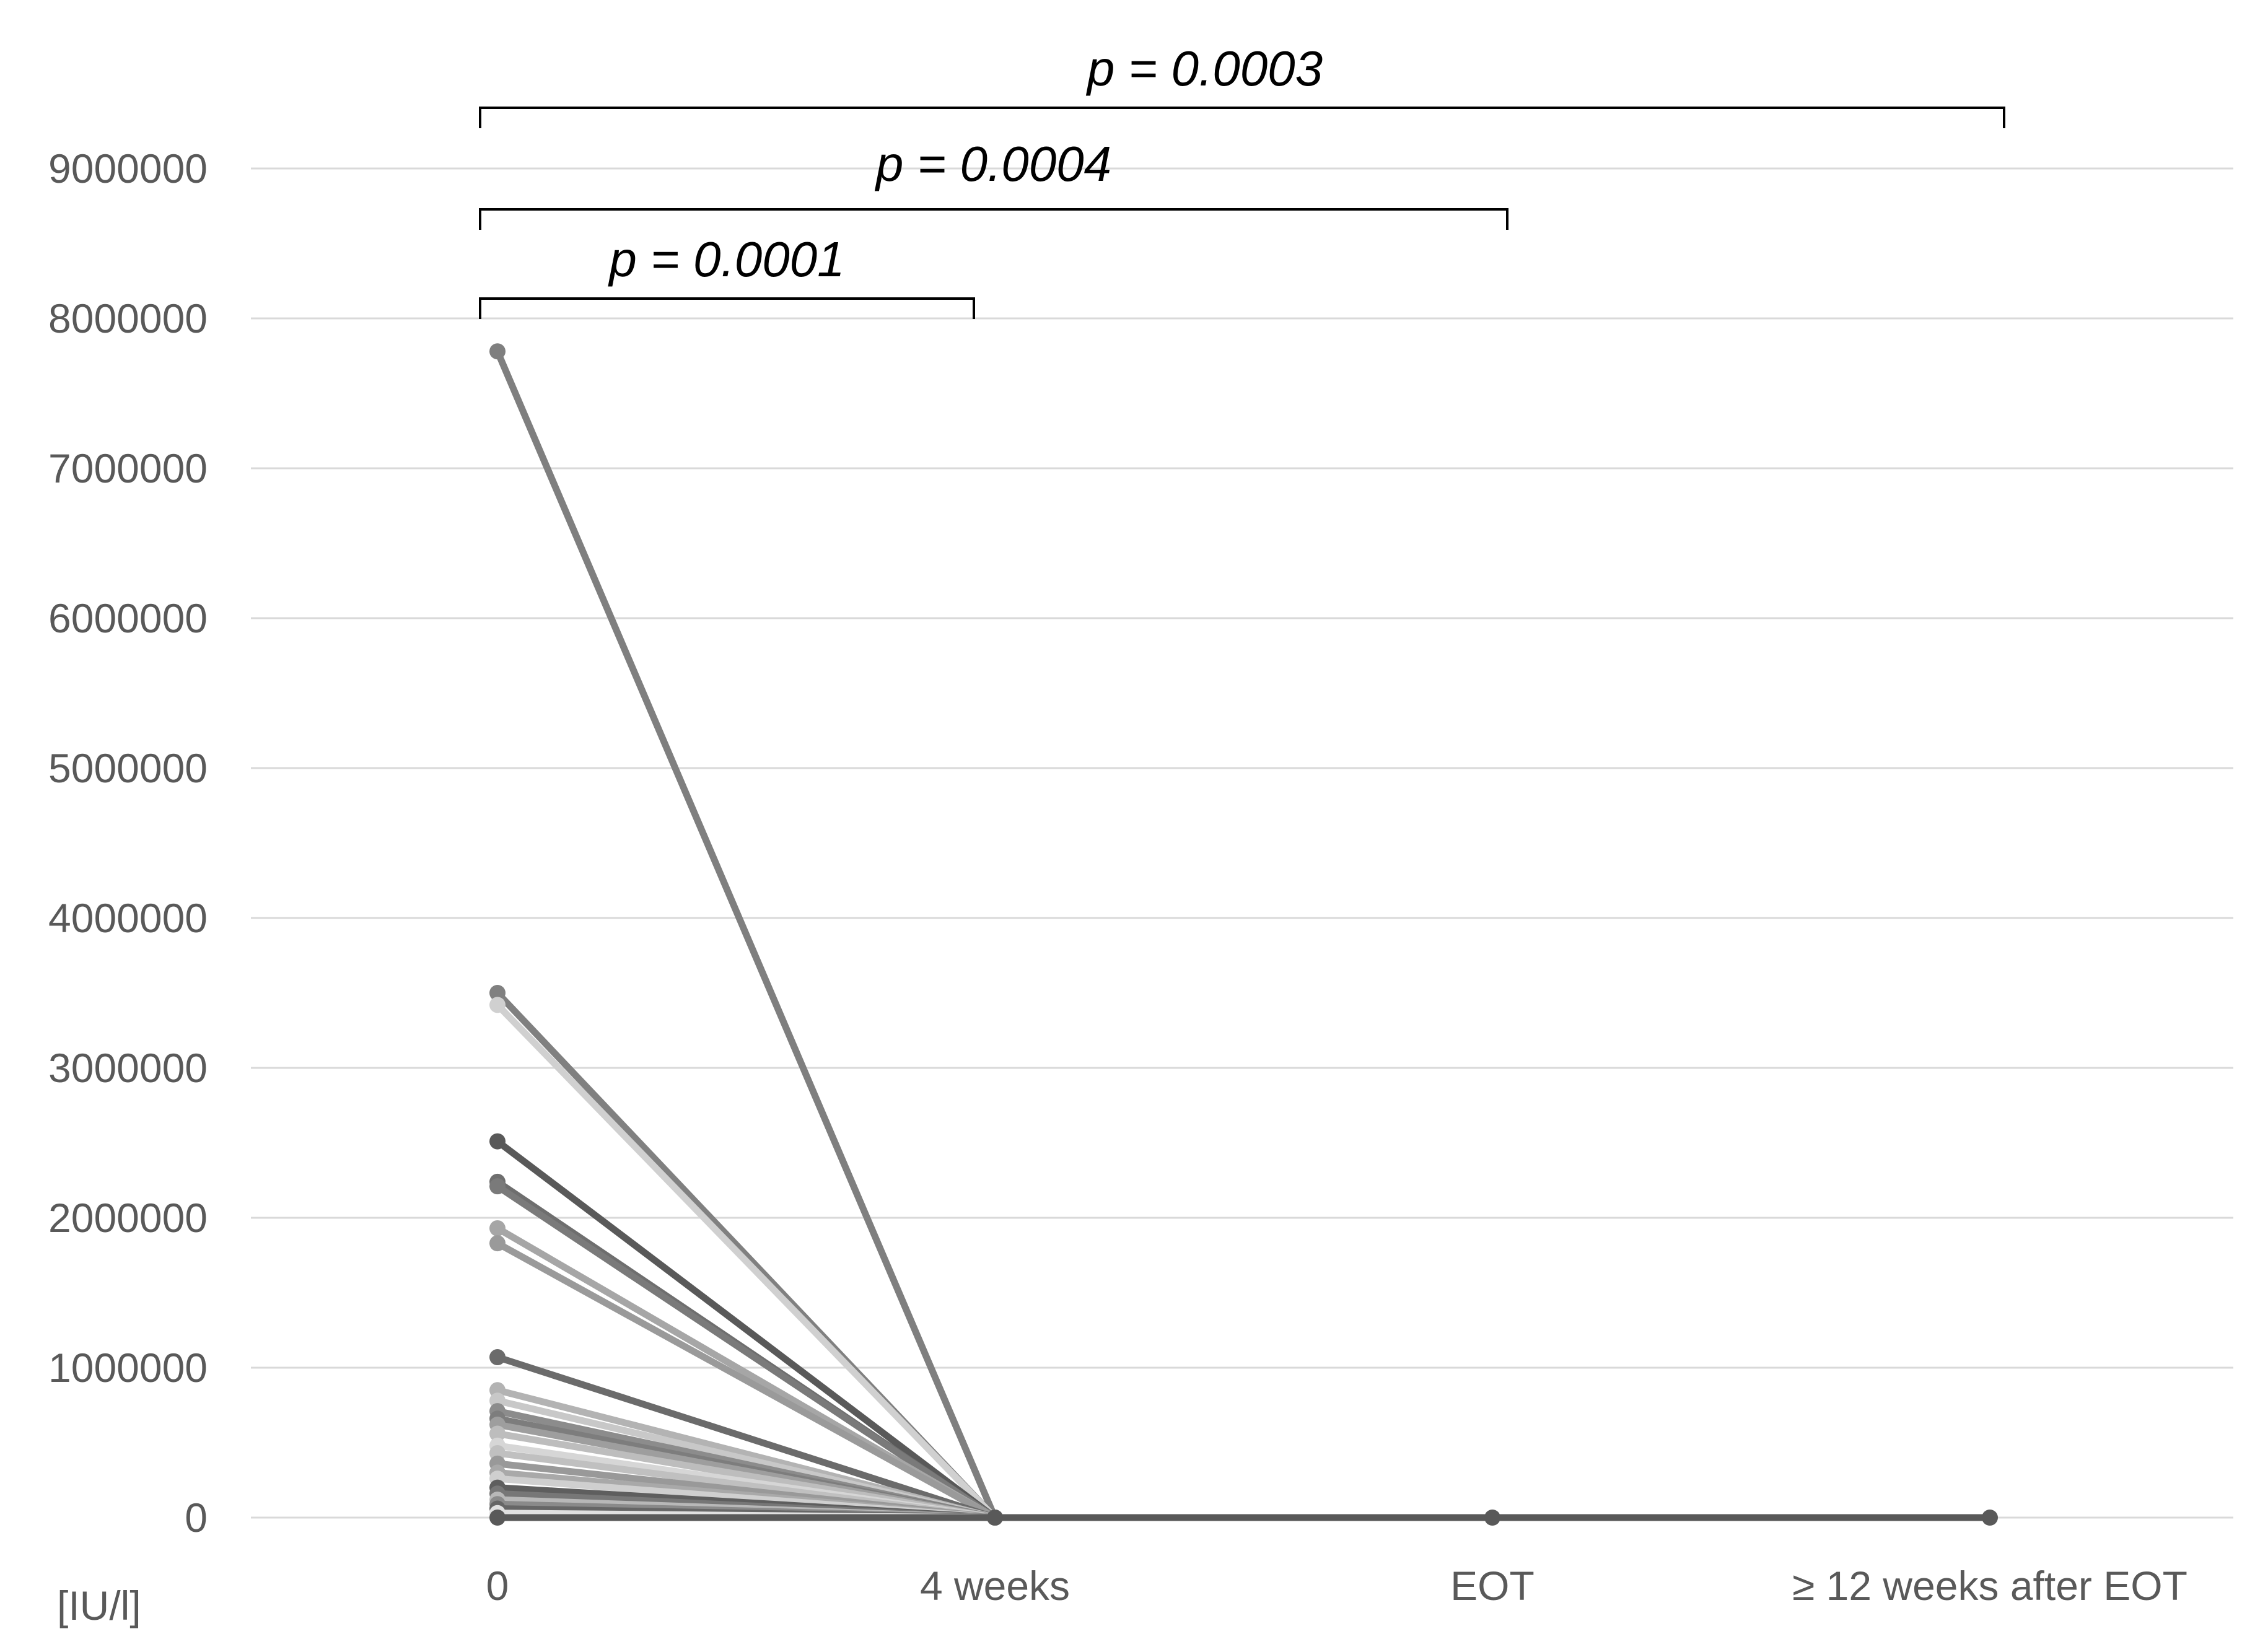  I want to click on y-tick-label: 8000000, so click(128, 318).